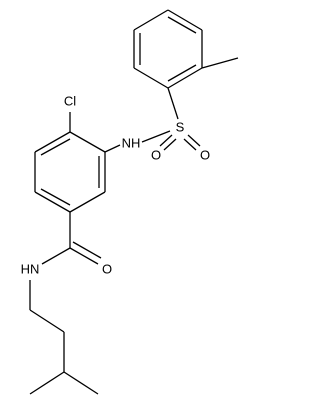  What do you see at coordinates (131, 142) in the screenshot?
I see `atom-label: NH` at bounding box center [131, 142].